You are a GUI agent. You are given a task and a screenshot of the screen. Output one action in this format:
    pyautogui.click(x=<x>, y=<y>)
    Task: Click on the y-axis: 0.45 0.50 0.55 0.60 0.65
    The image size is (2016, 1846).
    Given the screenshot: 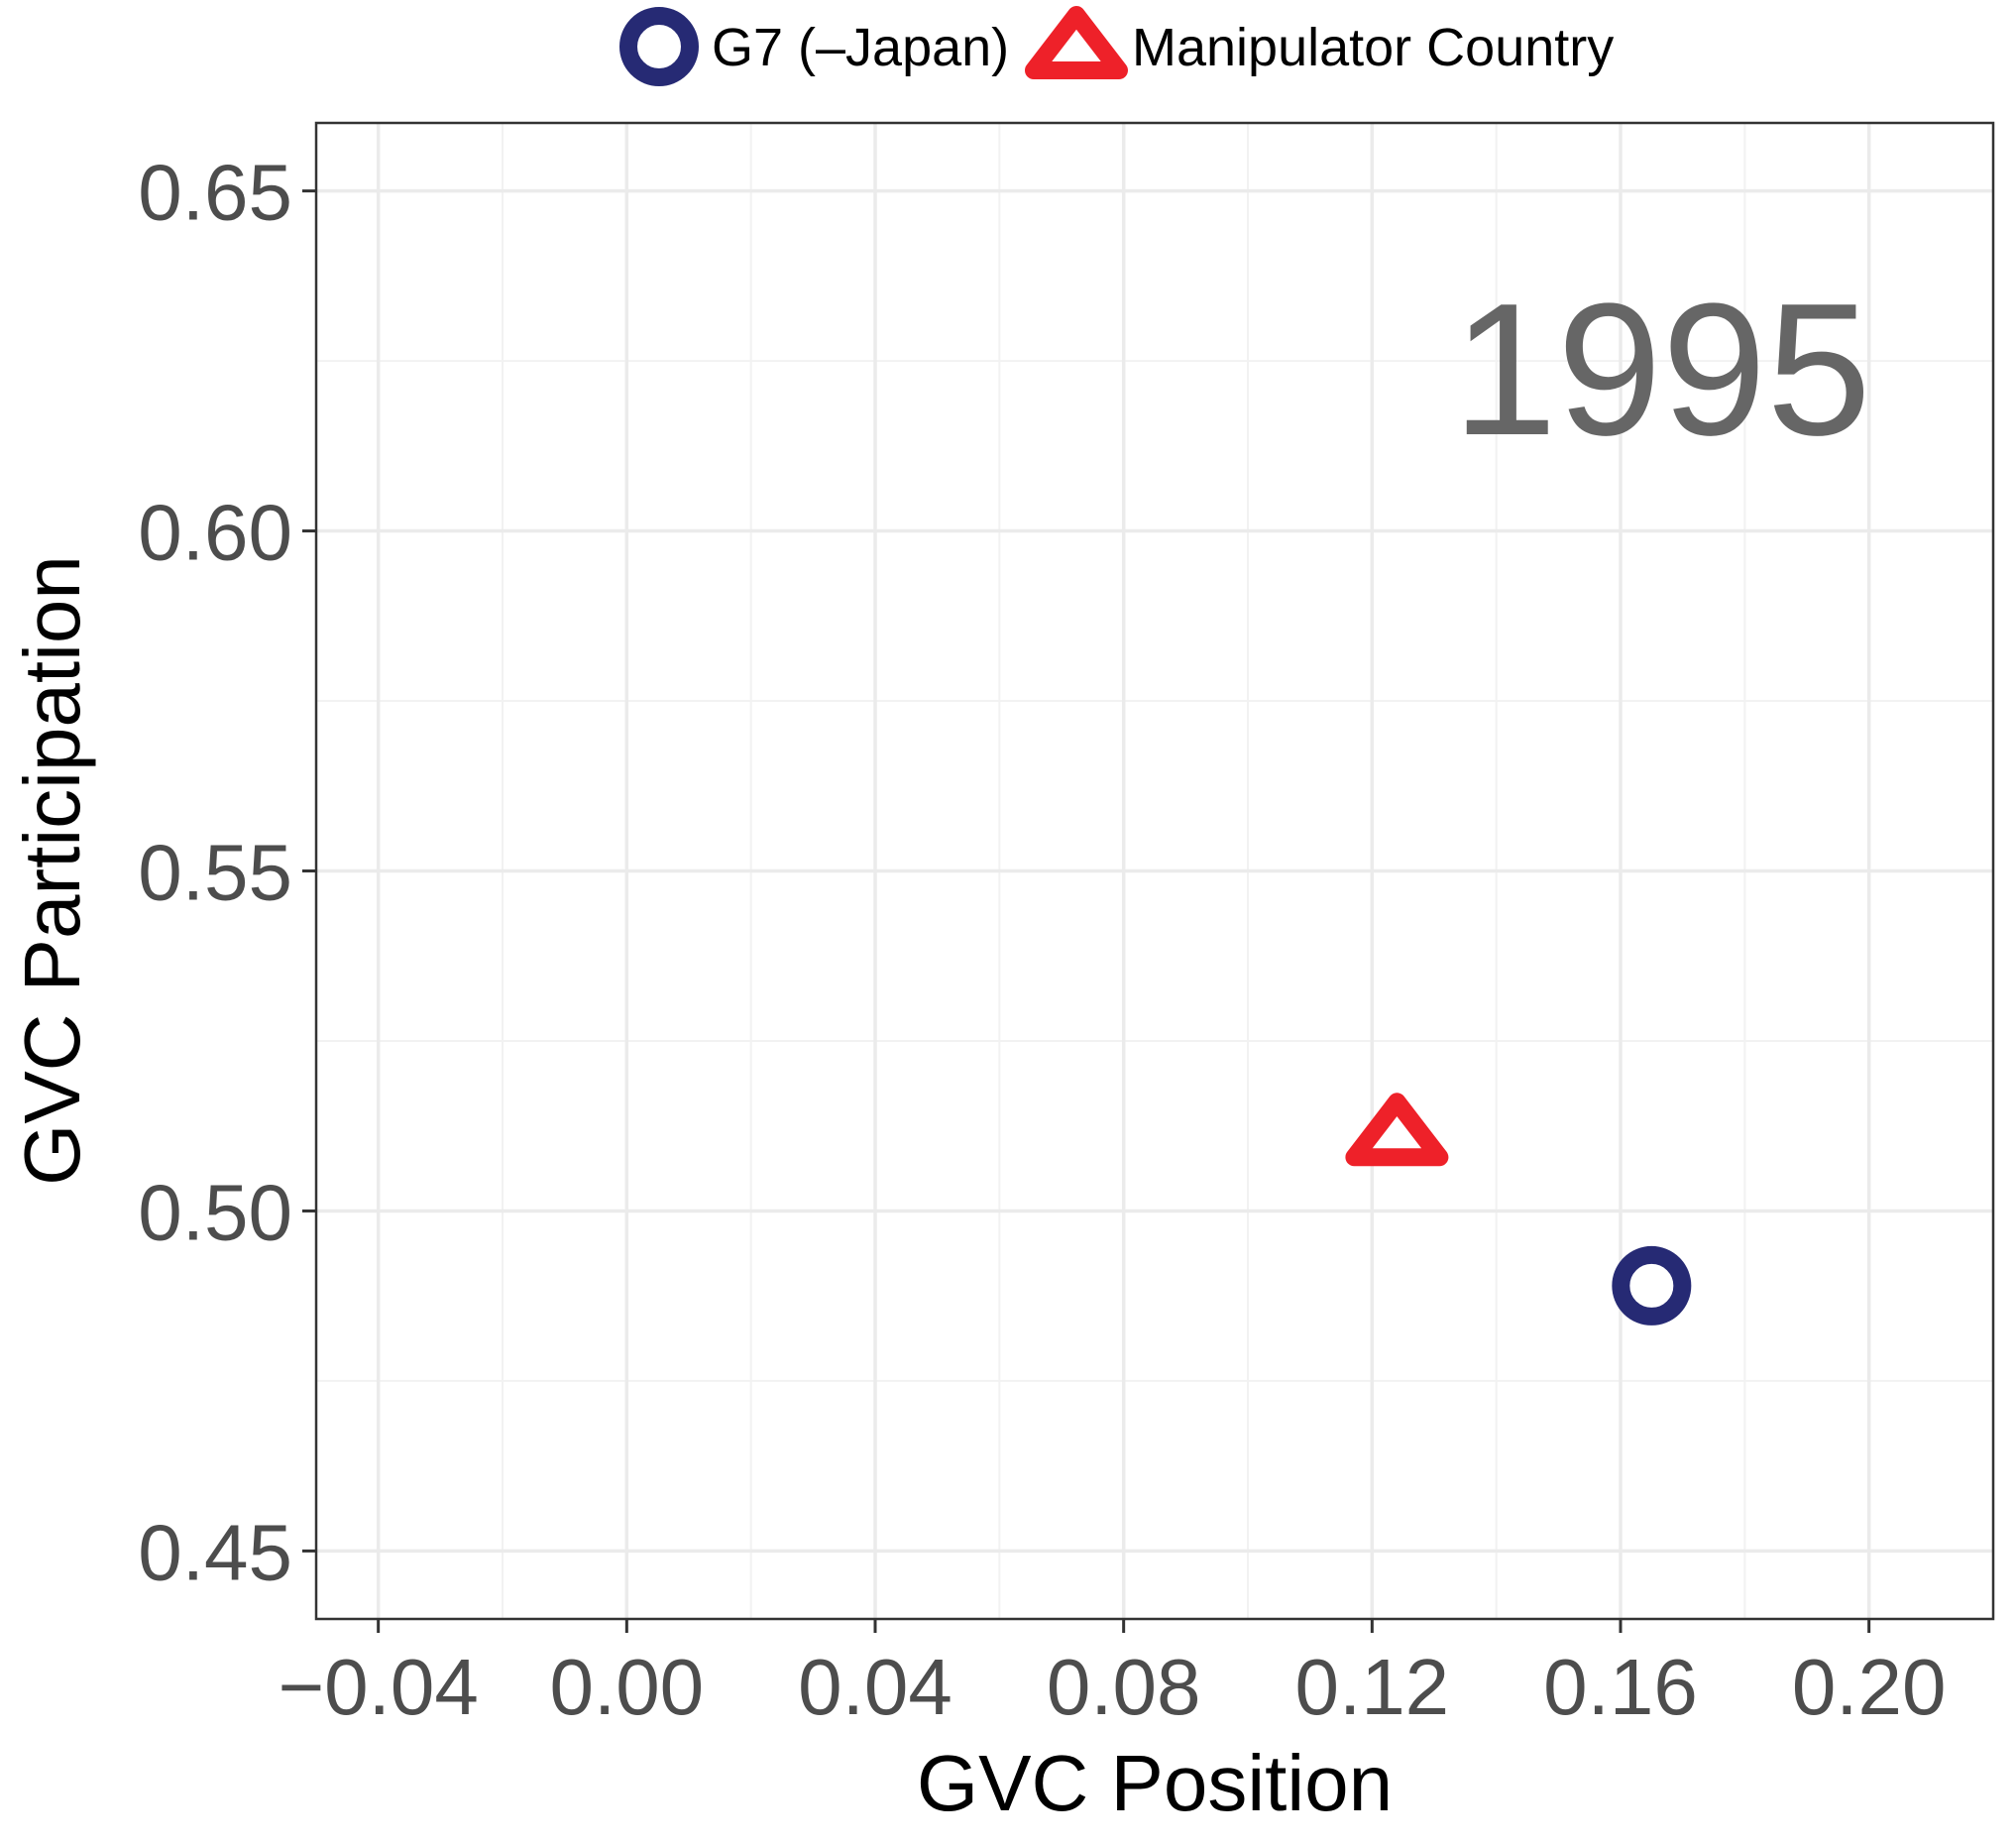 What is the action you would take?
    pyautogui.click(x=227, y=873)
    